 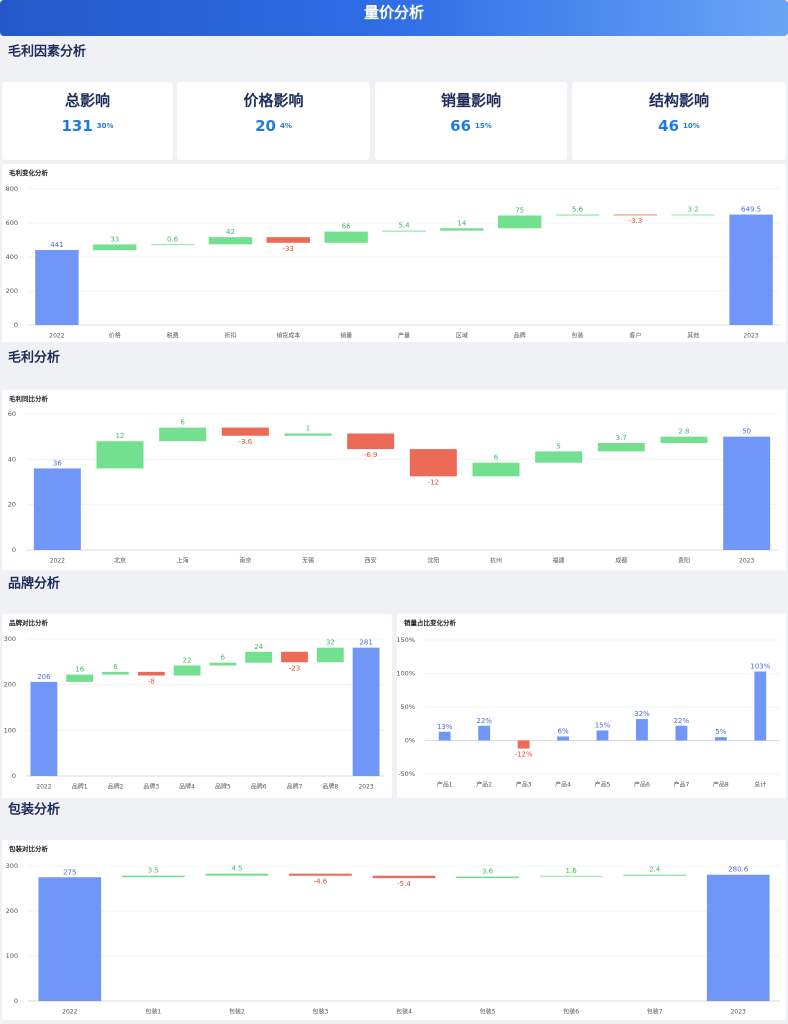 I want to click on kpi-value-line: 131 30%, so click(x=87, y=126).